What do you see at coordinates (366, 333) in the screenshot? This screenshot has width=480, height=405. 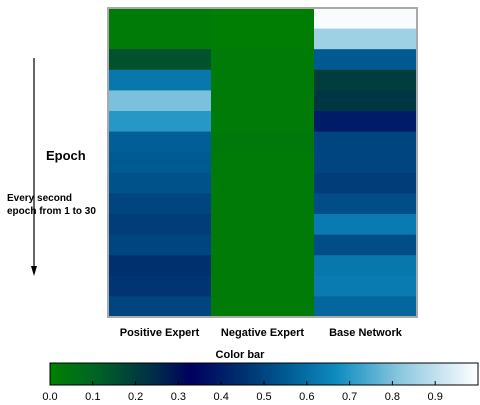 I see `column-label: Base Network` at bounding box center [366, 333].